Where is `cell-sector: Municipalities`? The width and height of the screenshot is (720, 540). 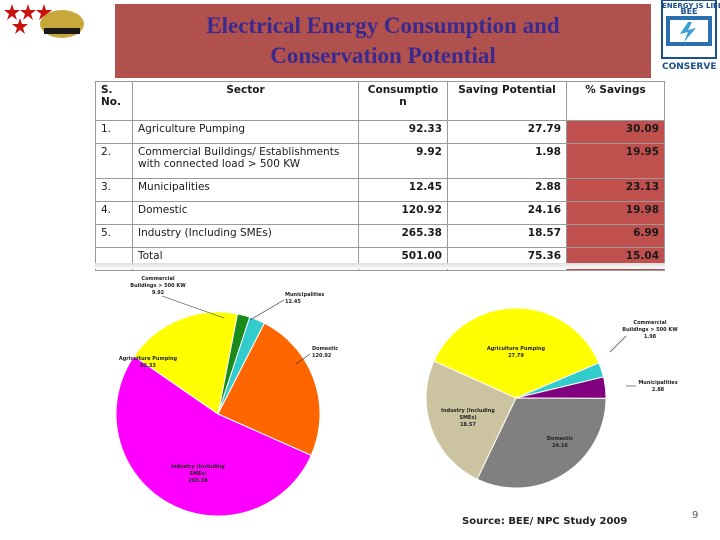 cell-sector: Municipalities is located at coordinates (245, 190).